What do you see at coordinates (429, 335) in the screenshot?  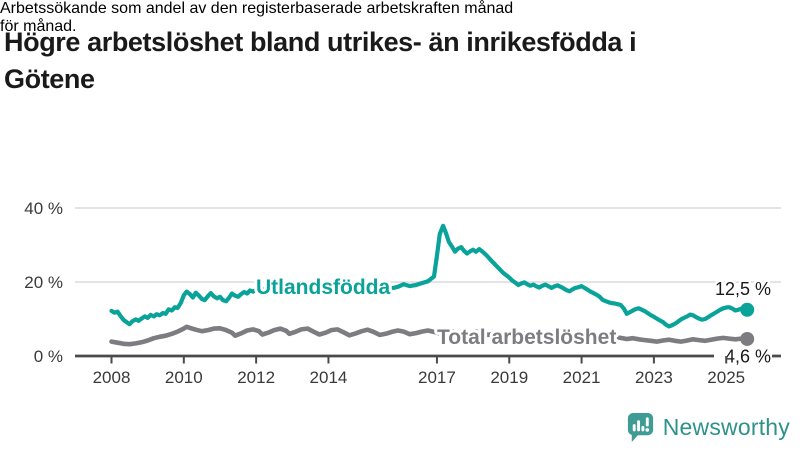 I see `series-line-total` at bounding box center [429, 335].